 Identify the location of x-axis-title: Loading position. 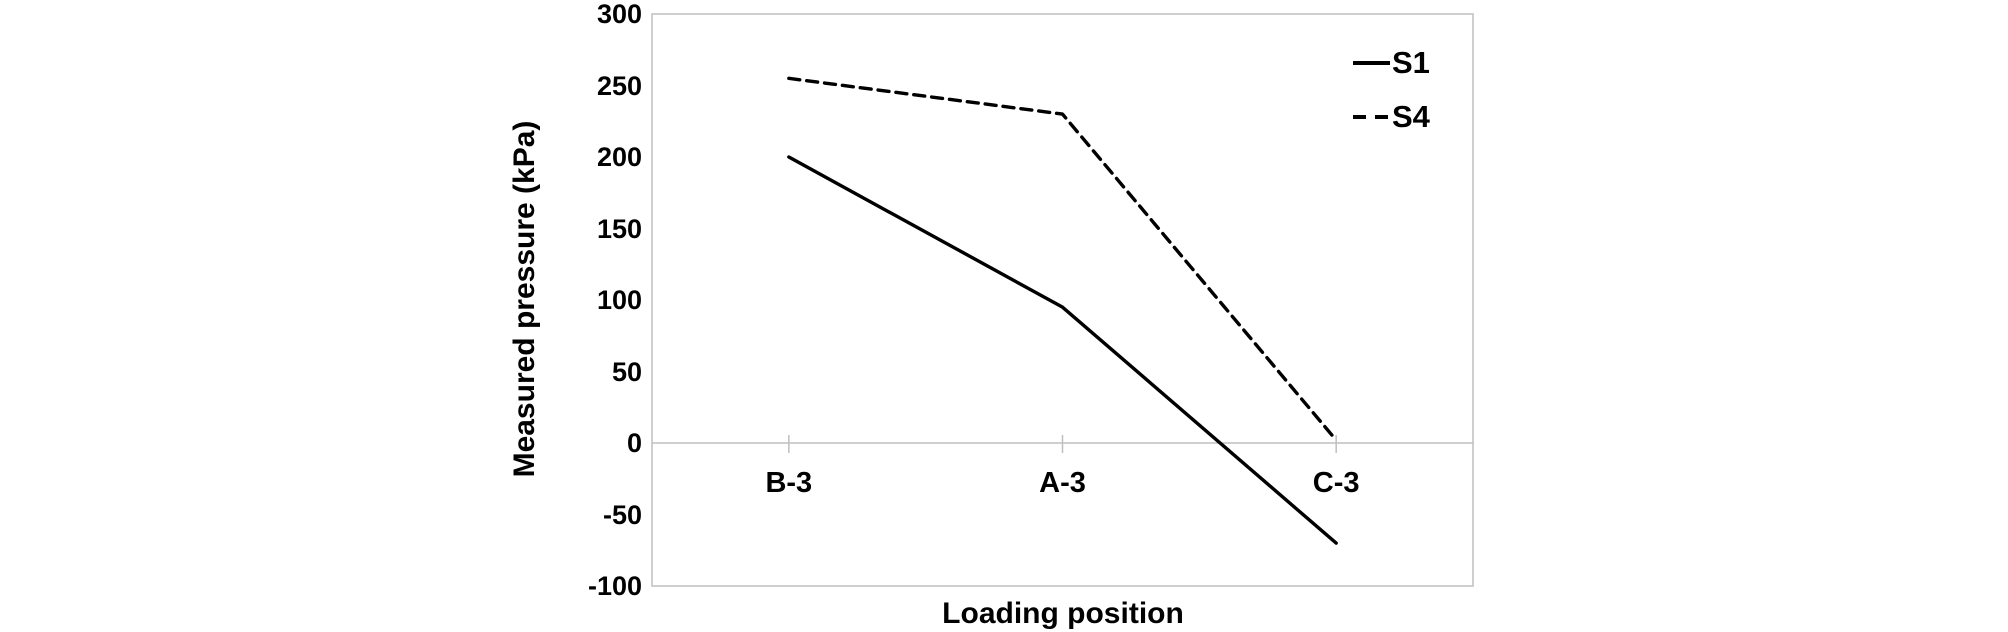
(1063, 613).